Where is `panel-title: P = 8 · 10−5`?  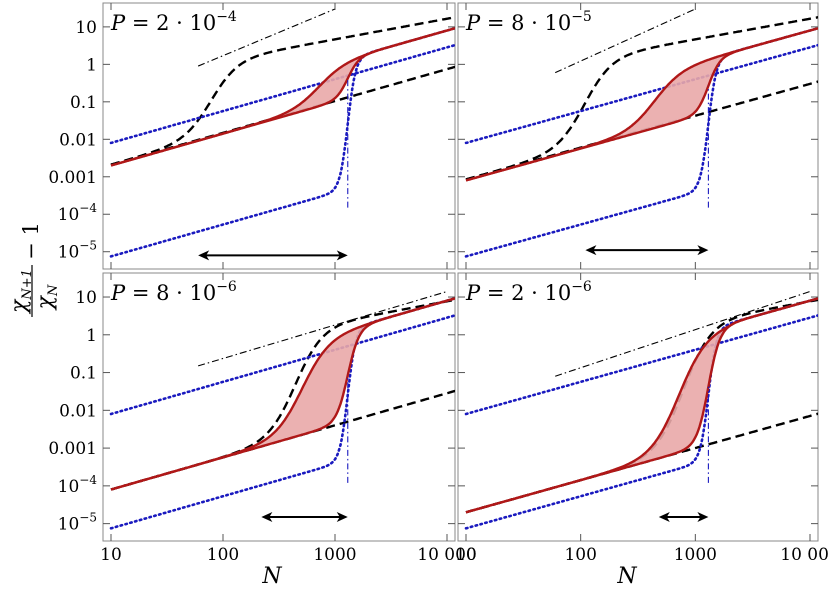
panel-title: P = 8 · 10−5 is located at coordinates (528, 22).